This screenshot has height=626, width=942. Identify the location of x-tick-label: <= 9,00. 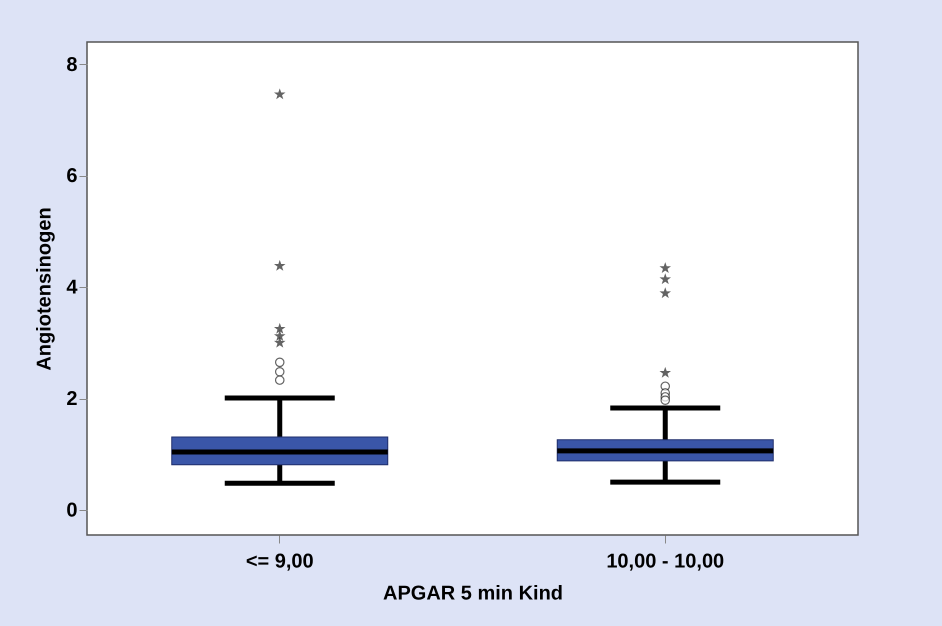
(280, 561).